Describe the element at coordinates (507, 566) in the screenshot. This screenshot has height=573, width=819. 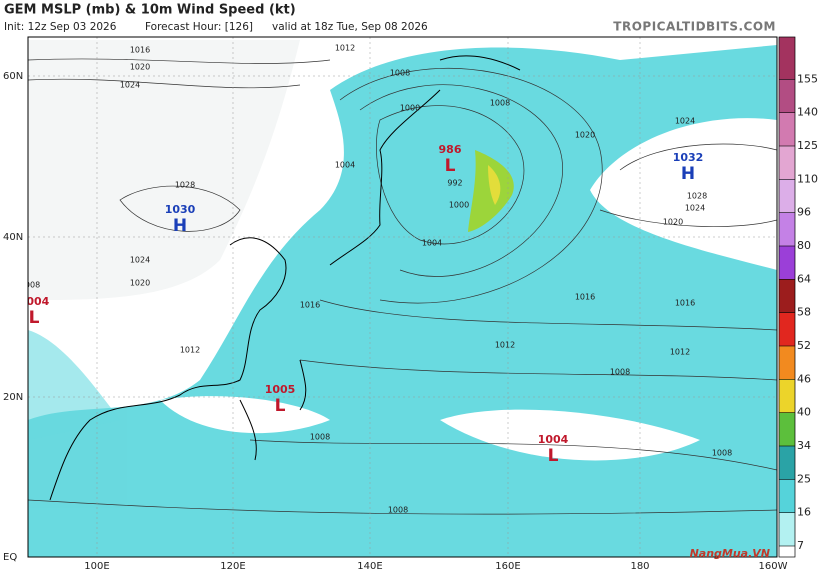
I see `lon-label: 160E` at that location.